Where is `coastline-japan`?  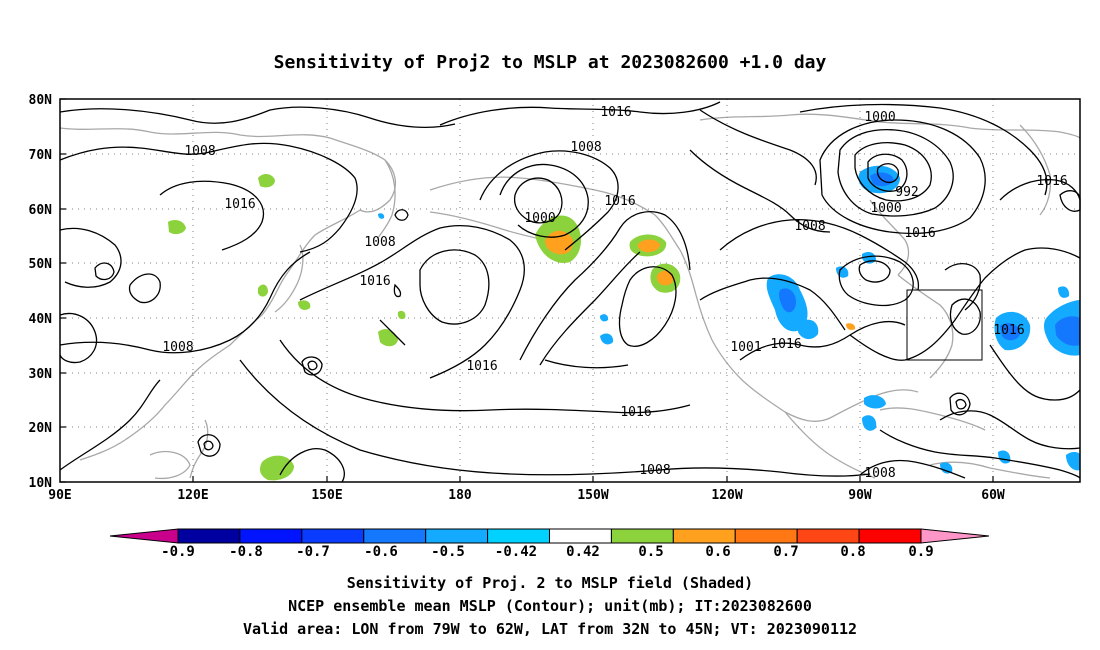 coastline-japan is located at coordinates (289, 278).